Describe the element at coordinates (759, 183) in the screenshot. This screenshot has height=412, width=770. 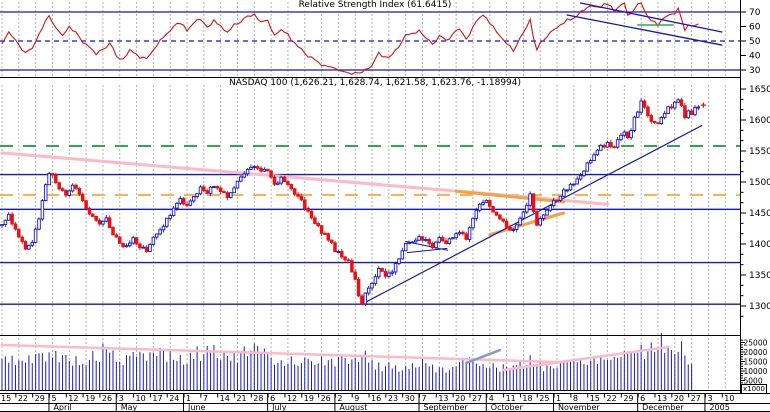
I see `price-ytick-label: 1500` at that location.